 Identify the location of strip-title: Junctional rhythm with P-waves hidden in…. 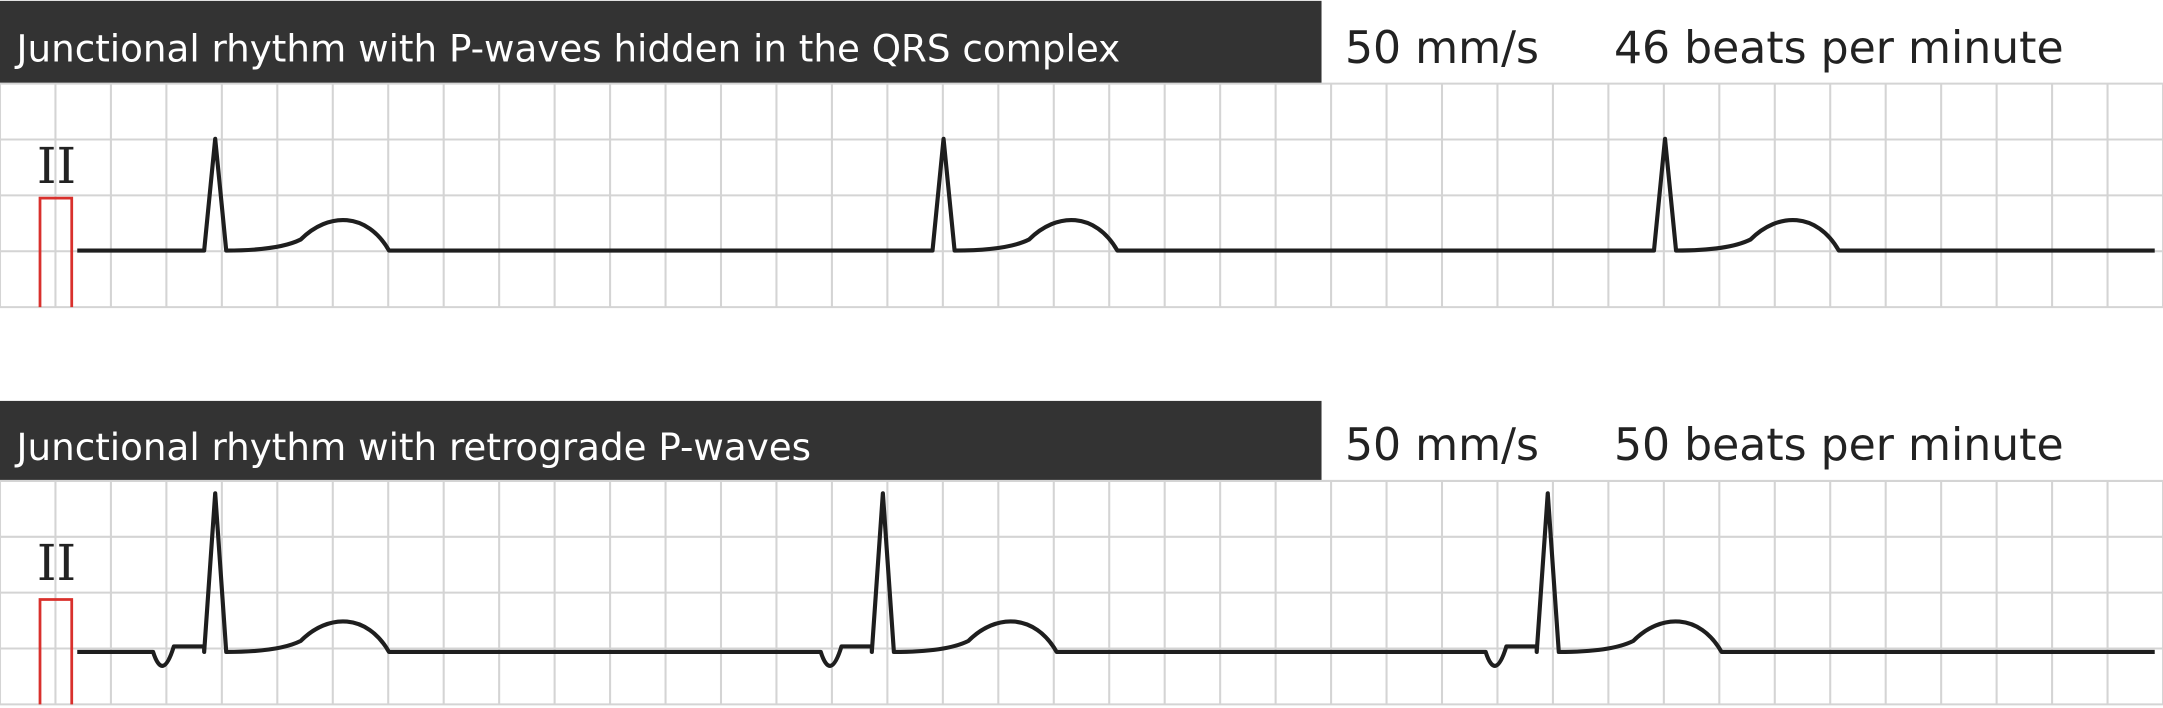
(568, 49).